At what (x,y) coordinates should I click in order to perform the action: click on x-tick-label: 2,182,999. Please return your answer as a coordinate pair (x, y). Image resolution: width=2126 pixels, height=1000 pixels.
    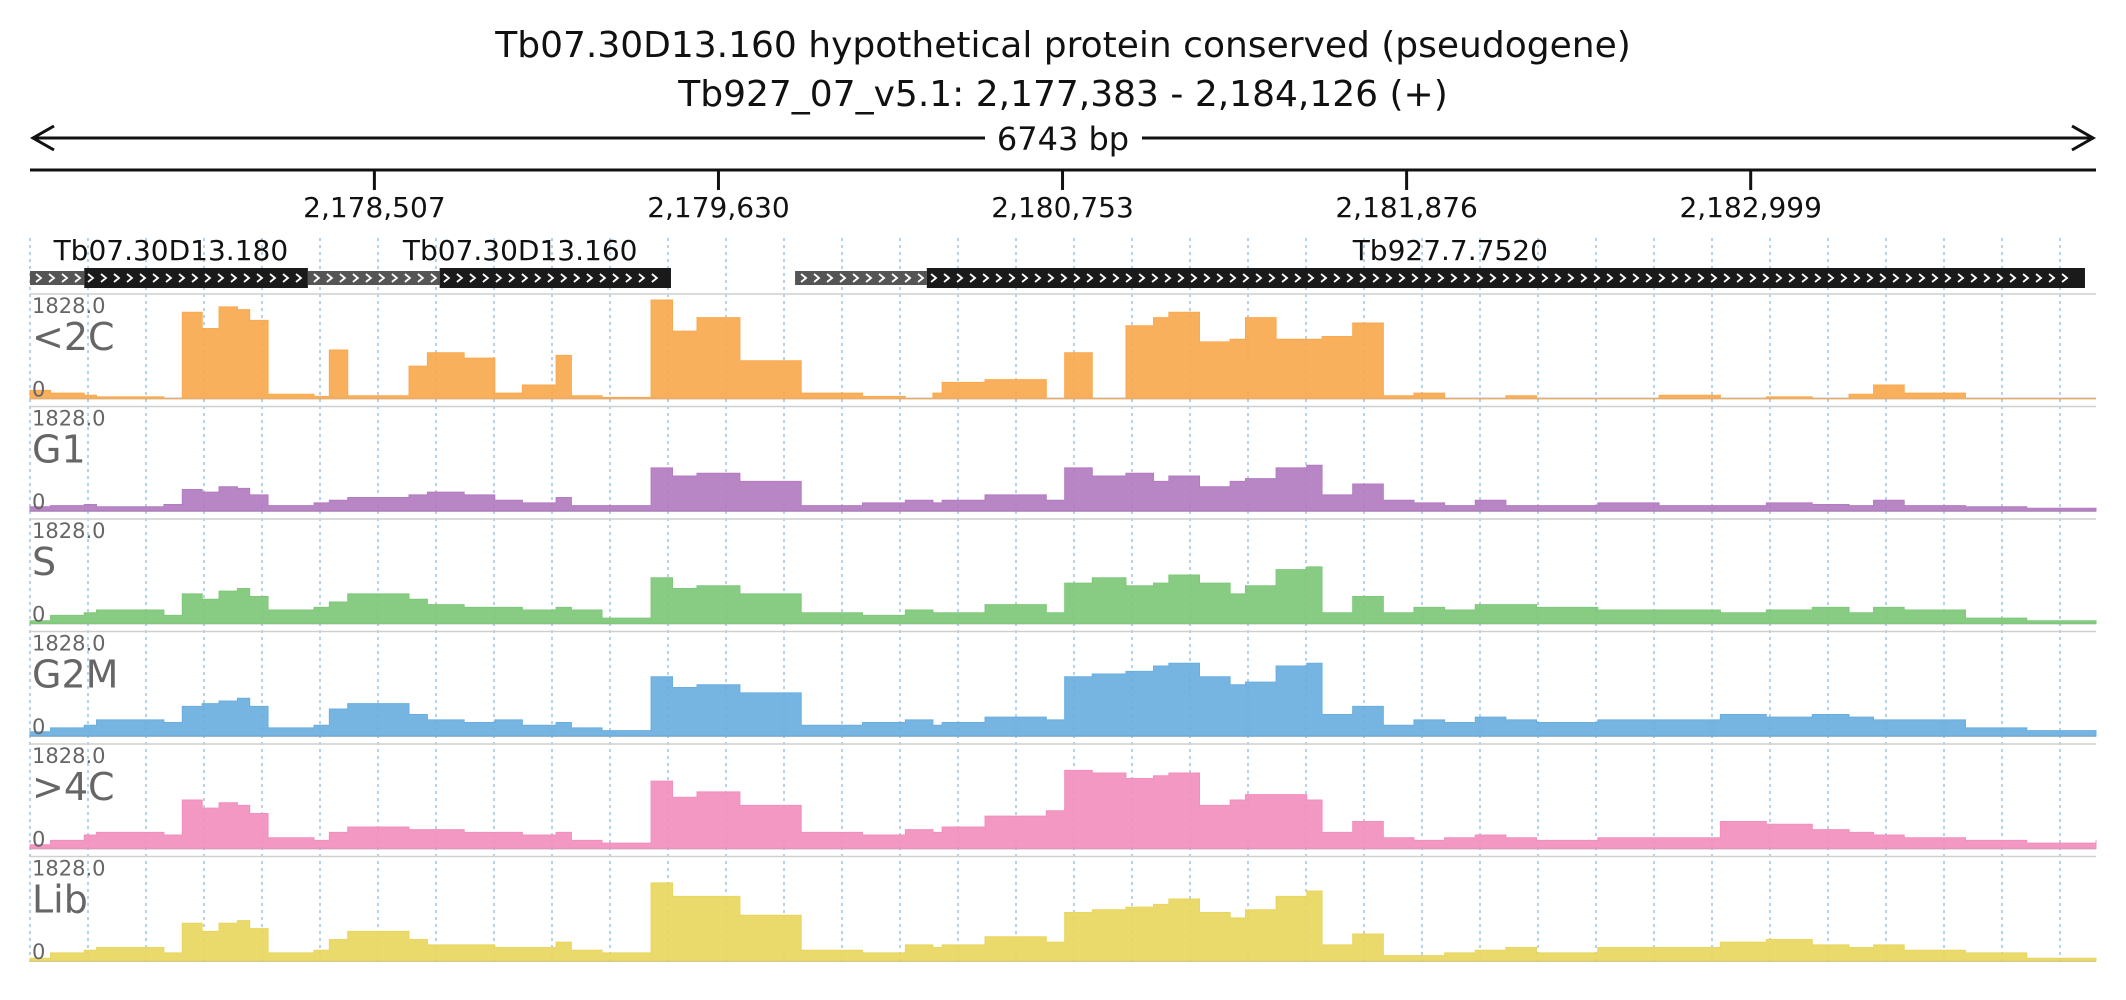
    Looking at the image, I should click on (1750, 207).